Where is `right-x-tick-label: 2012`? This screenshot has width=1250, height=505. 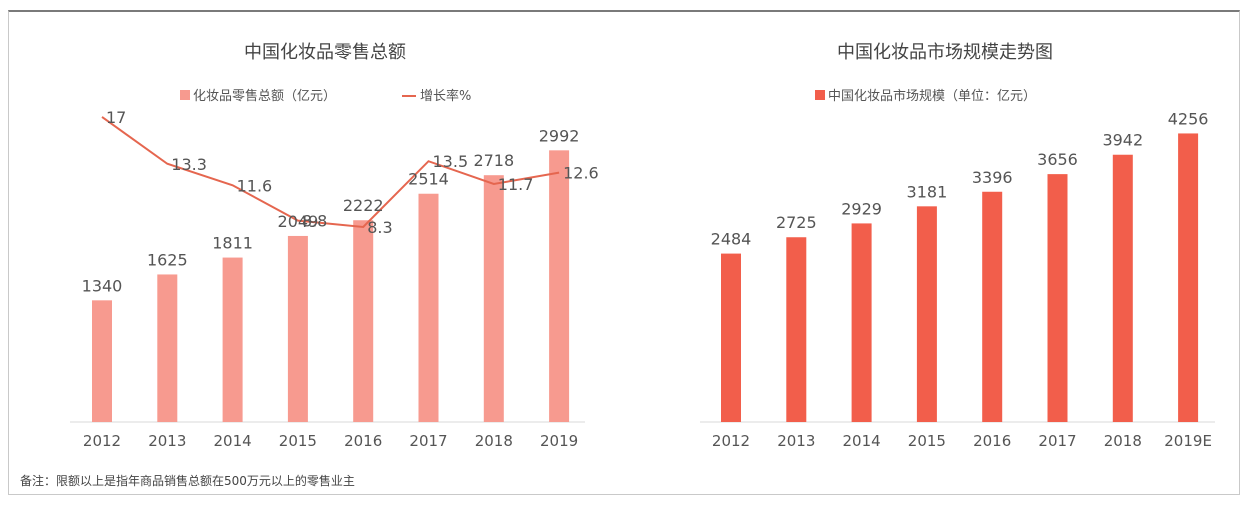 right-x-tick-label: 2012 is located at coordinates (731, 441).